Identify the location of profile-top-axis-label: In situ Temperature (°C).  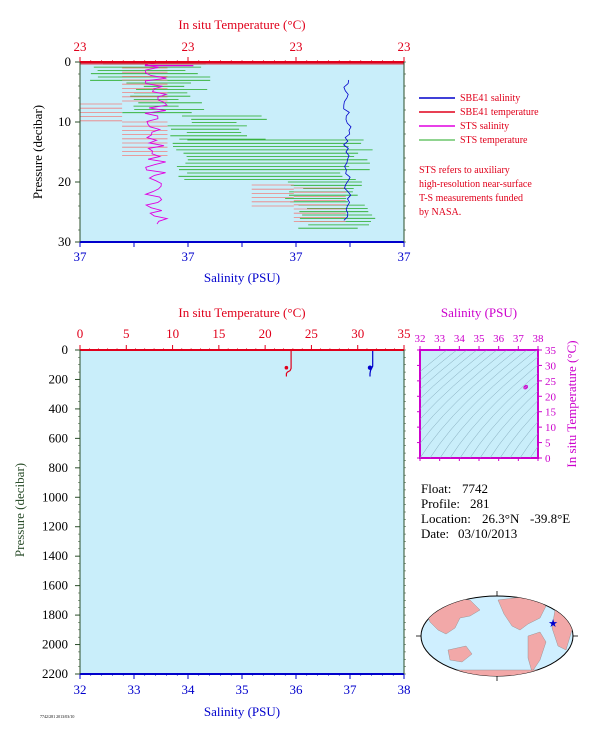
(241, 312).